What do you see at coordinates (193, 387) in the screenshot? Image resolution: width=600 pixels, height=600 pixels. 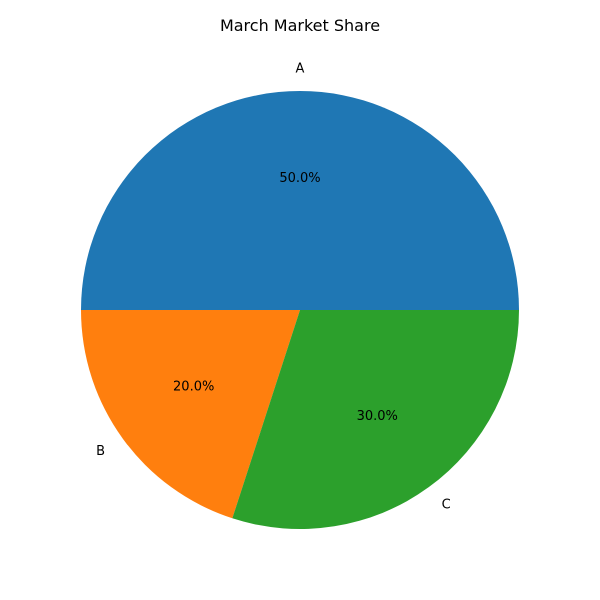 I see `percent-label-b: 20.0%` at bounding box center [193, 387].